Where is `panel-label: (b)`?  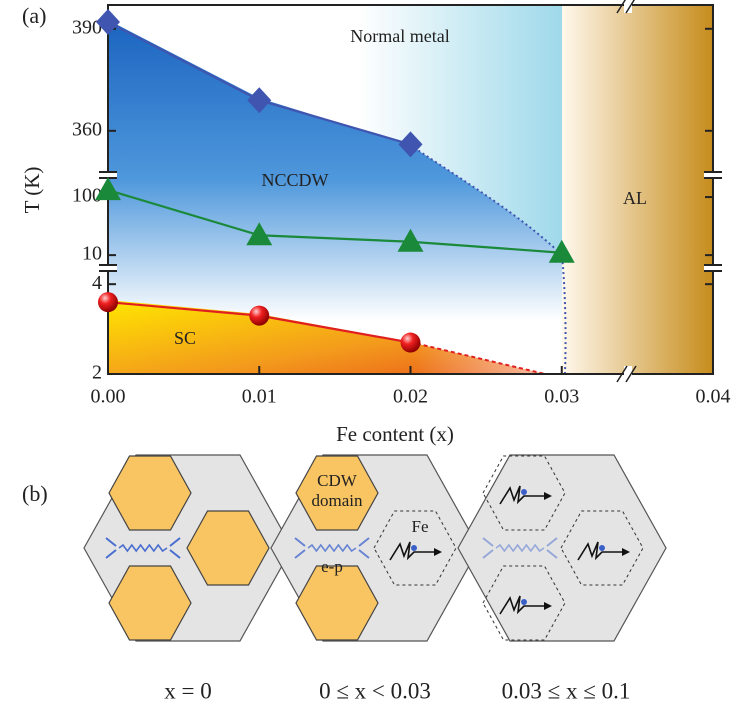 panel-label: (b) is located at coordinates (35, 493).